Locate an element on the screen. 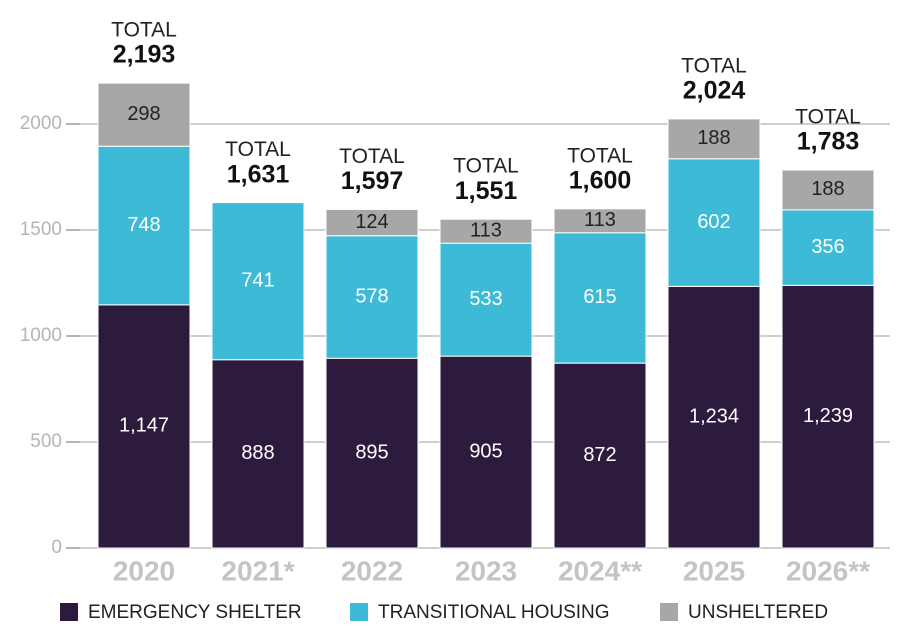 Image resolution: width=904 pixels, height=627 pixels. x-tick-label: 2026** is located at coordinates (828, 570).